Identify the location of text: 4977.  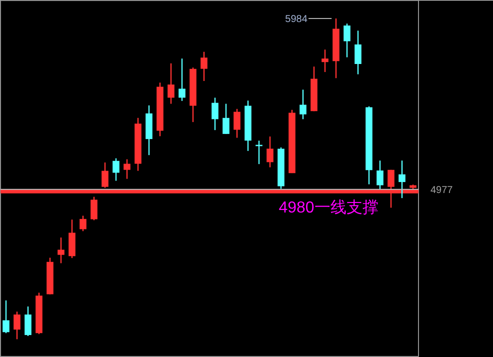
(442, 190).